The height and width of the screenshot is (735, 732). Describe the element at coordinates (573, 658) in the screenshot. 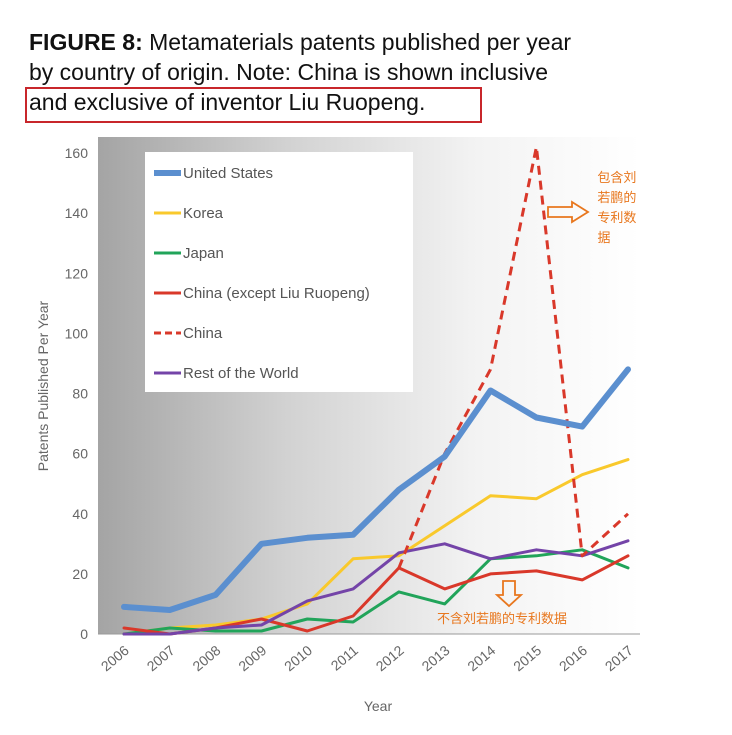

I see `x-tick-label: 2016` at that location.